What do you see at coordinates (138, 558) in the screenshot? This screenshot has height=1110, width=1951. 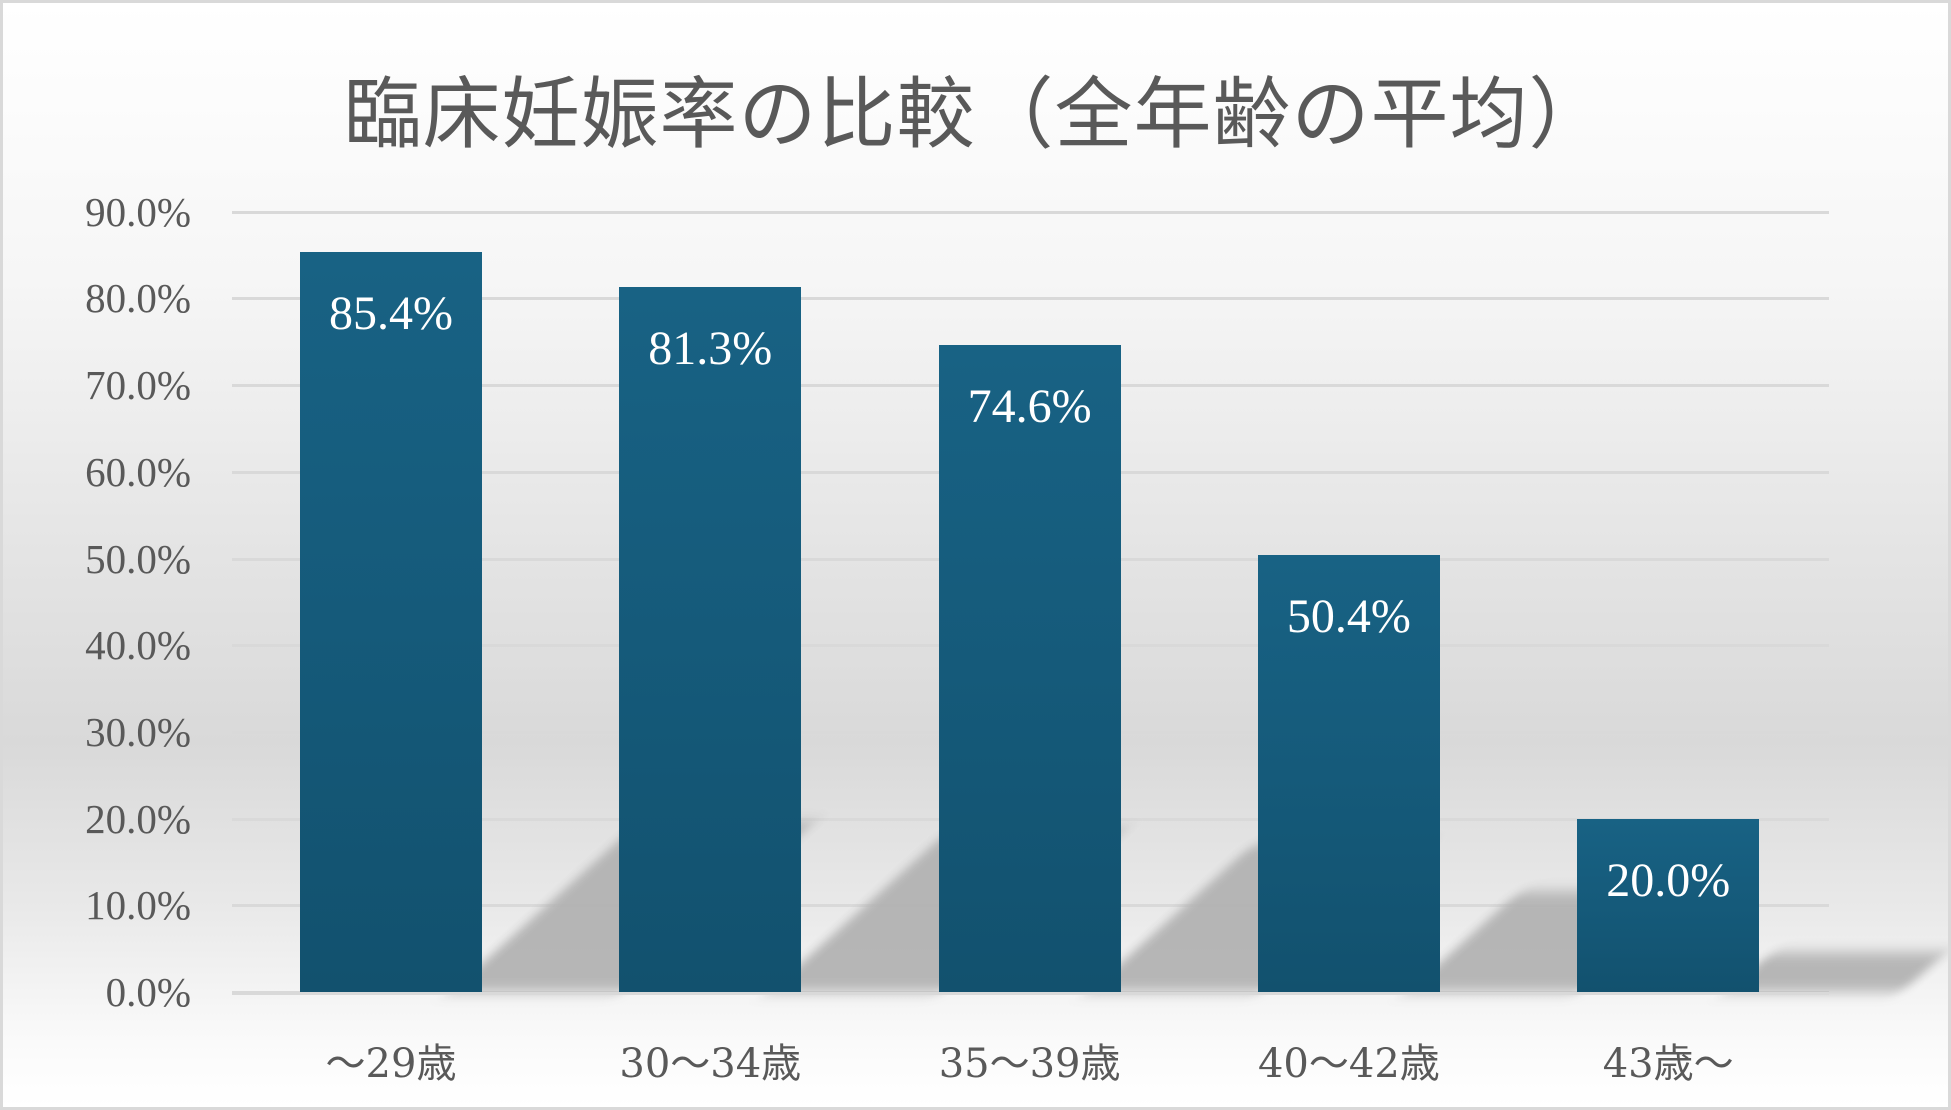 I see `y-axis-tick-label: 50.0%` at bounding box center [138, 558].